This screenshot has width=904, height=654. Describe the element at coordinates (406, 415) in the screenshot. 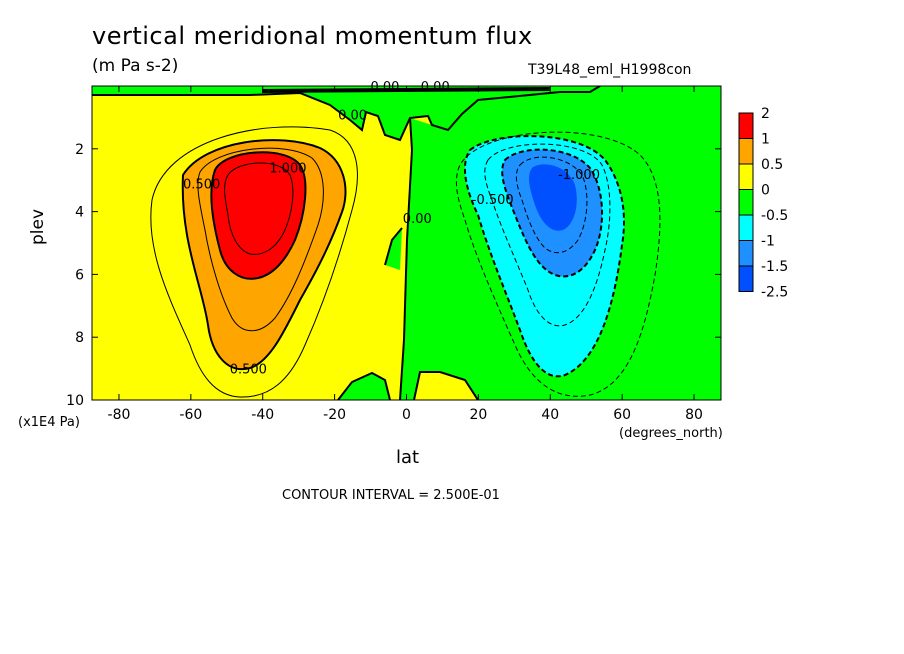

I see `x-tick-label: 0` at that location.